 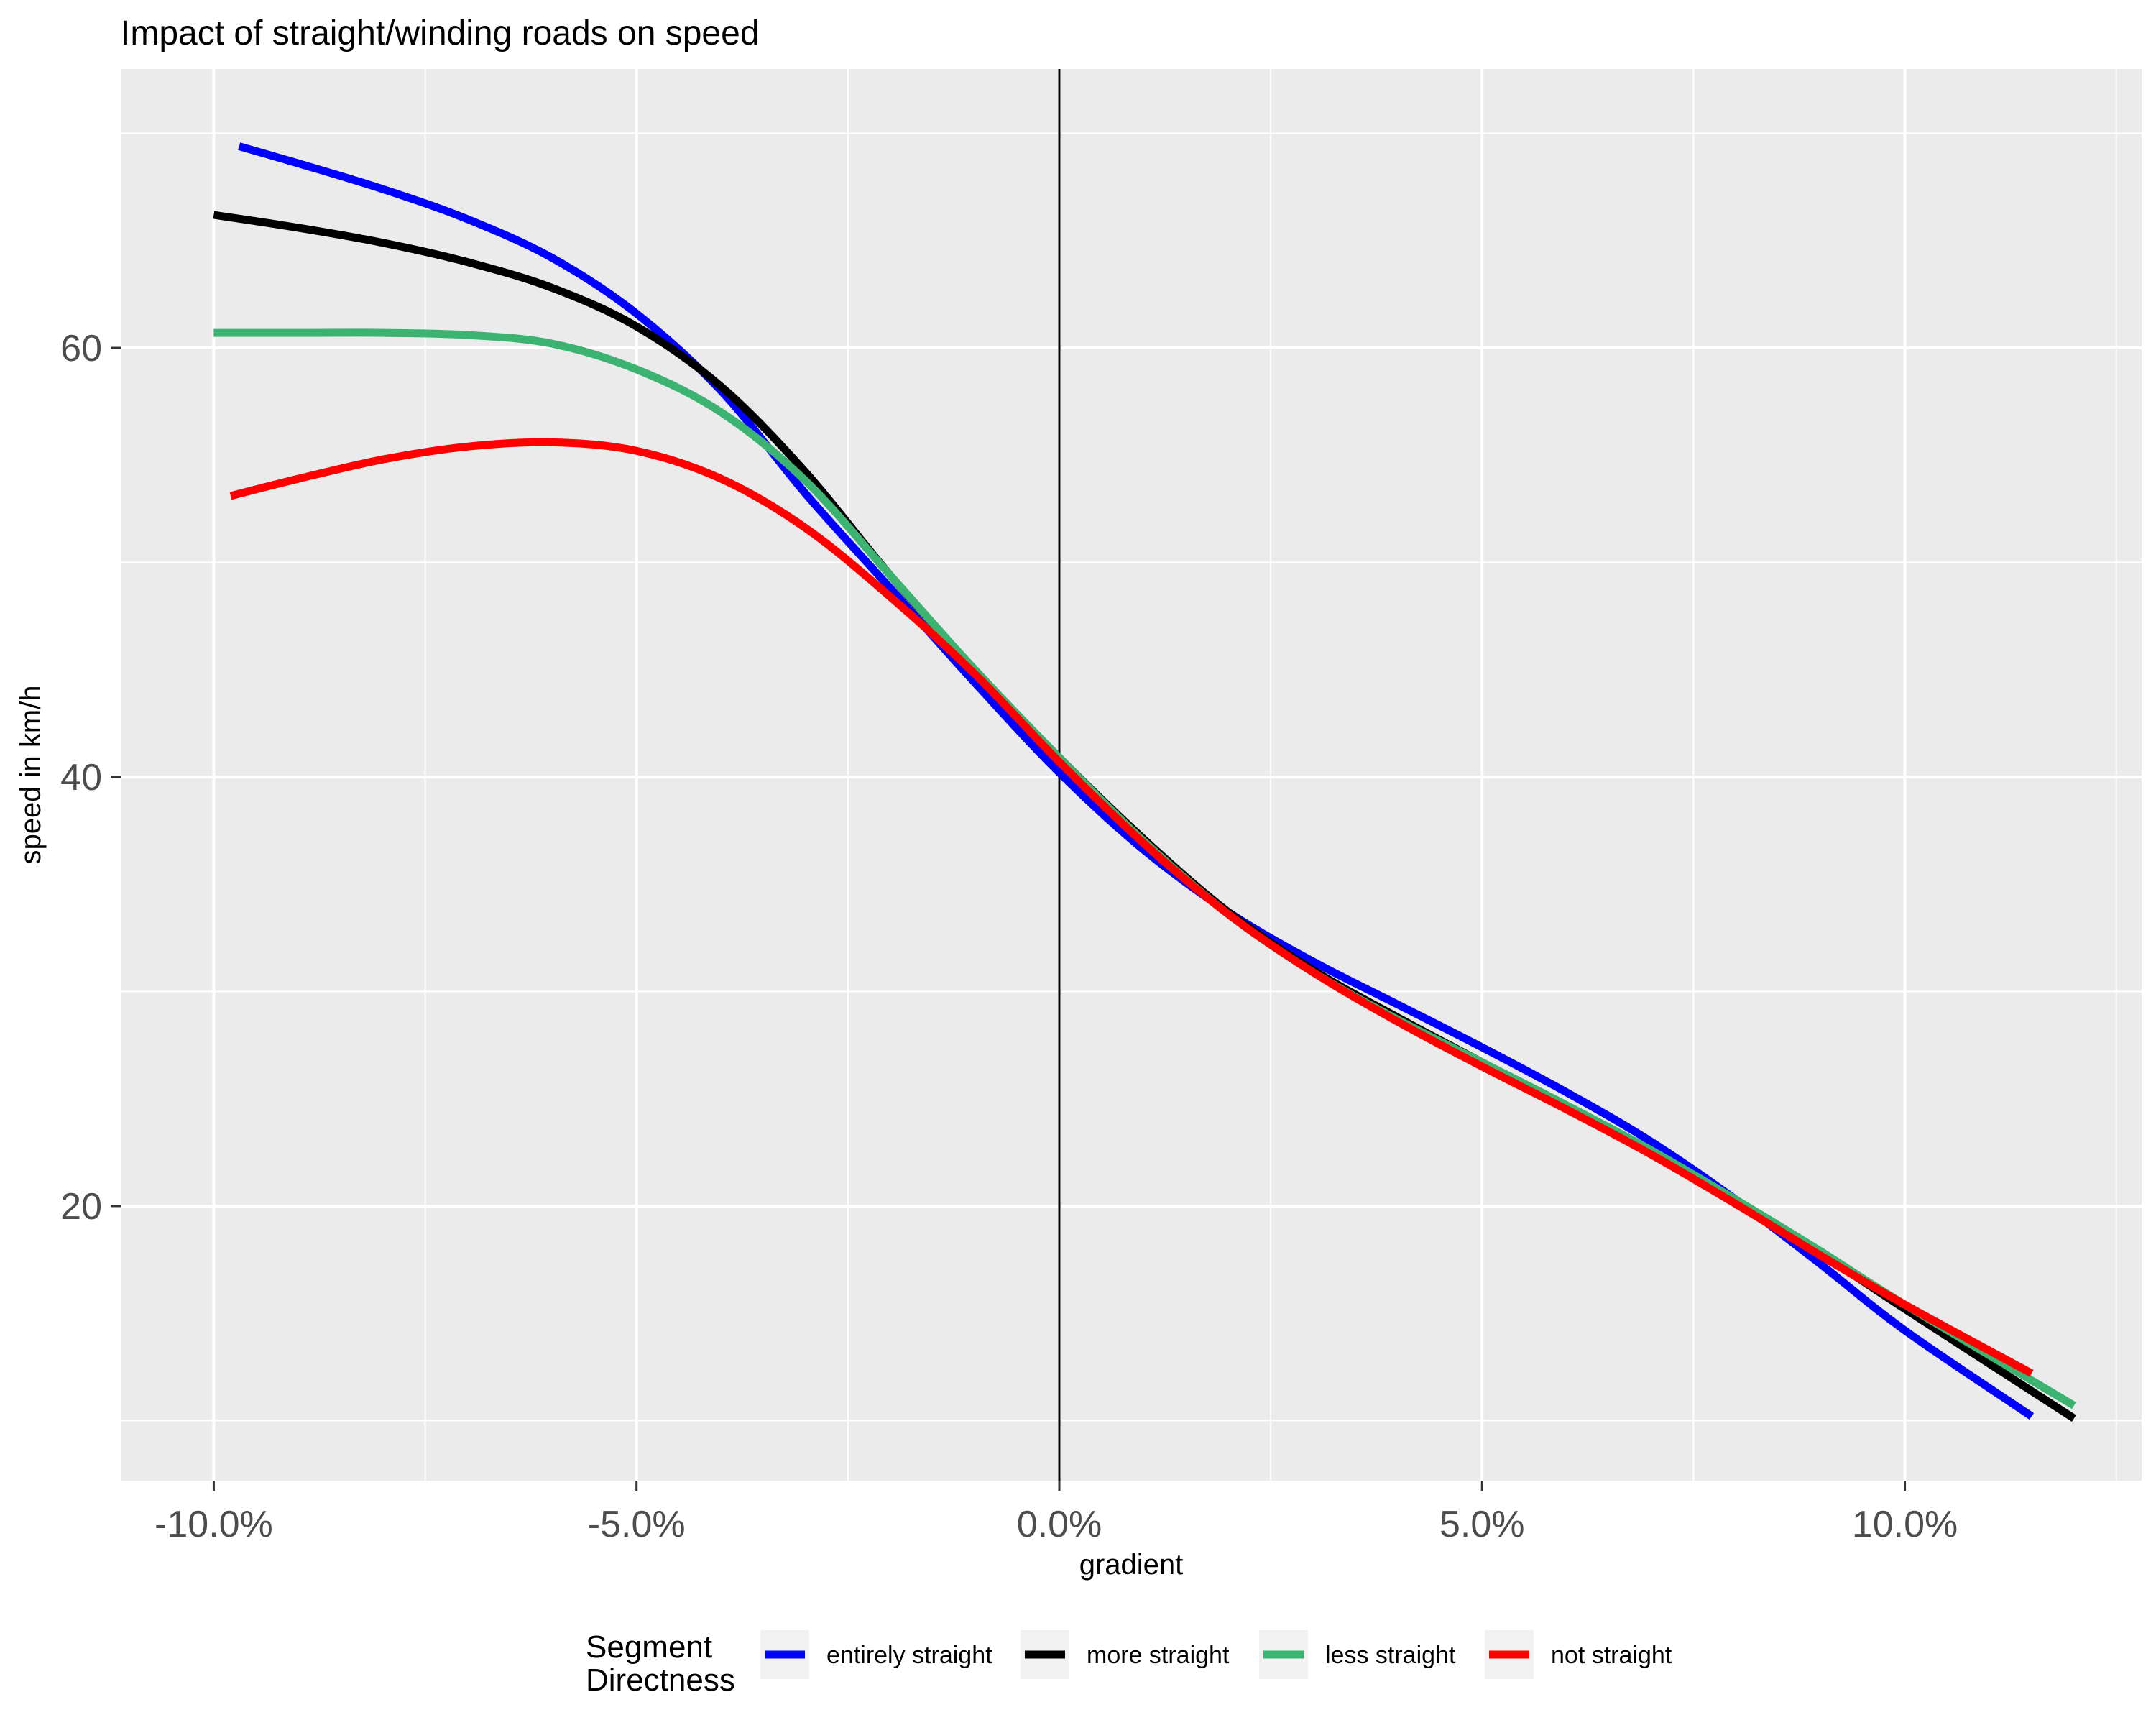 What do you see at coordinates (1158, 1655) in the screenshot?
I see `legend-label-more-straight: more straight` at bounding box center [1158, 1655].